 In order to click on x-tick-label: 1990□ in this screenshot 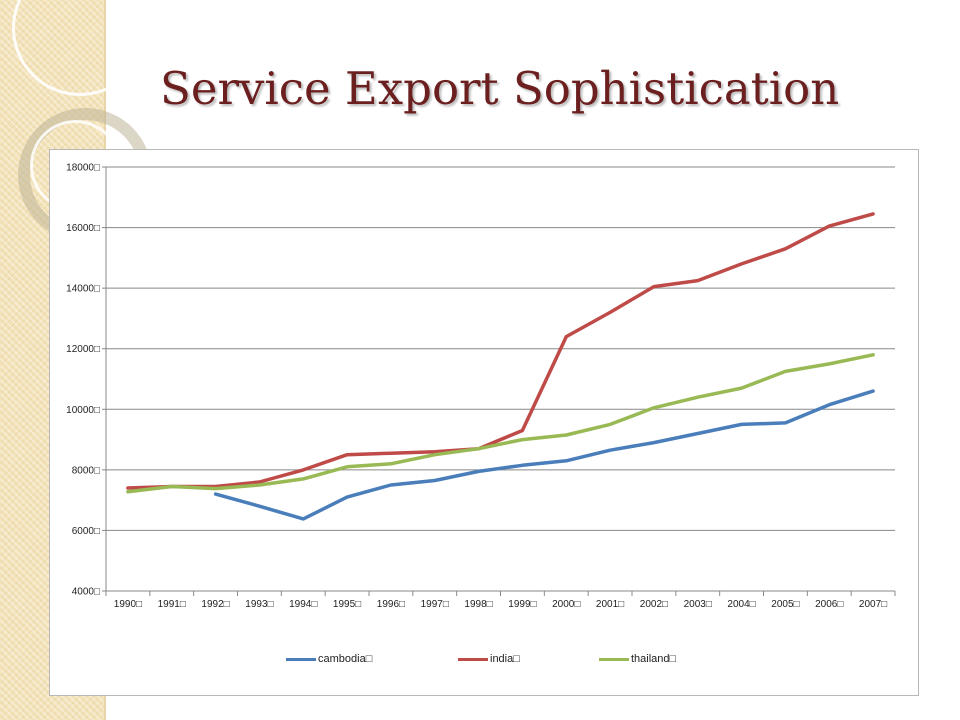, I will do `click(128, 604)`.